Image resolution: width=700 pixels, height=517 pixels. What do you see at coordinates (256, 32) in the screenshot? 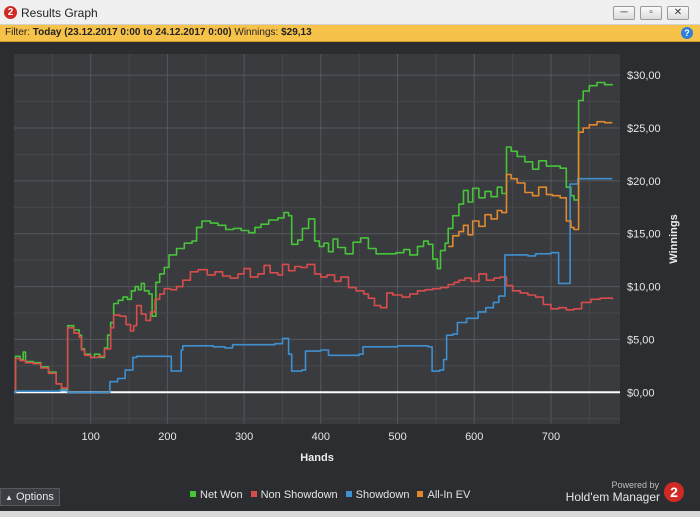
I see `winnings-label: Winnings:` at bounding box center [256, 32].